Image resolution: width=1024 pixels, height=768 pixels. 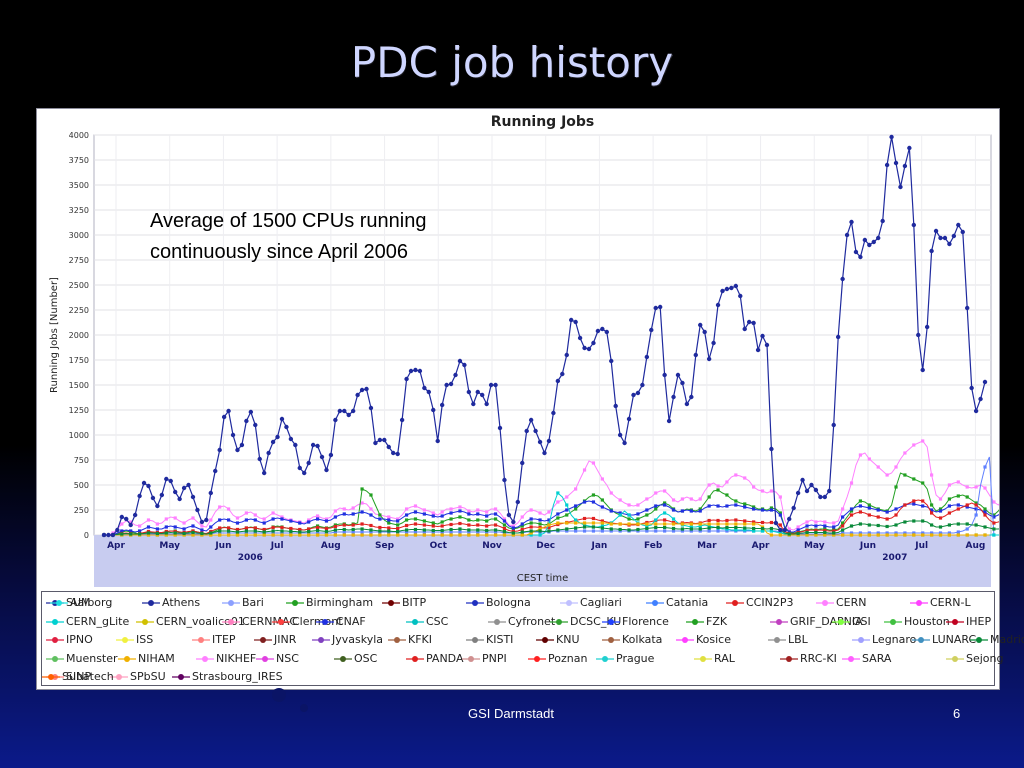 I want to click on legend-label: IHEP, so click(x=979, y=621).